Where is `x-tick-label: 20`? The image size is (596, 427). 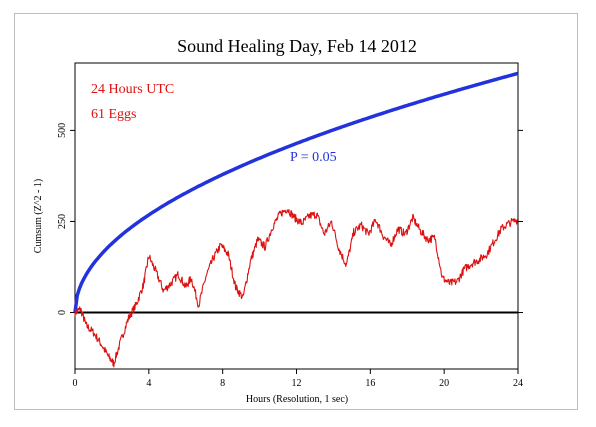 x-tick-label: 20 is located at coordinates (444, 383).